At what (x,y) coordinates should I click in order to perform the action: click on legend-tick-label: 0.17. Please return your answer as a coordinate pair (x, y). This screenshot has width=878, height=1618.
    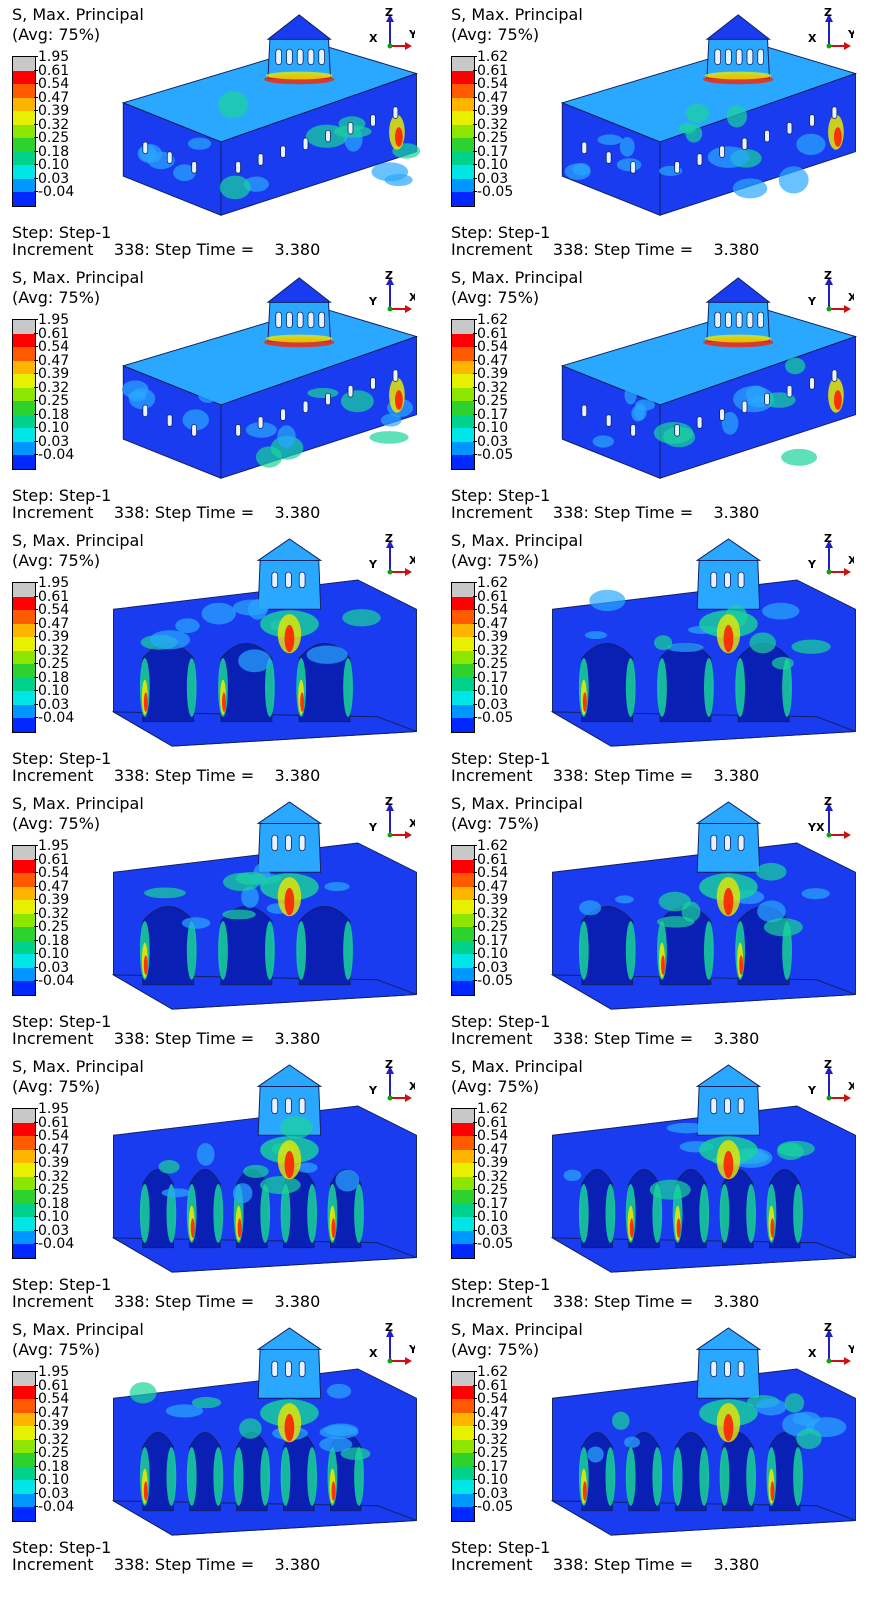
    Looking at the image, I should click on (493, 151).